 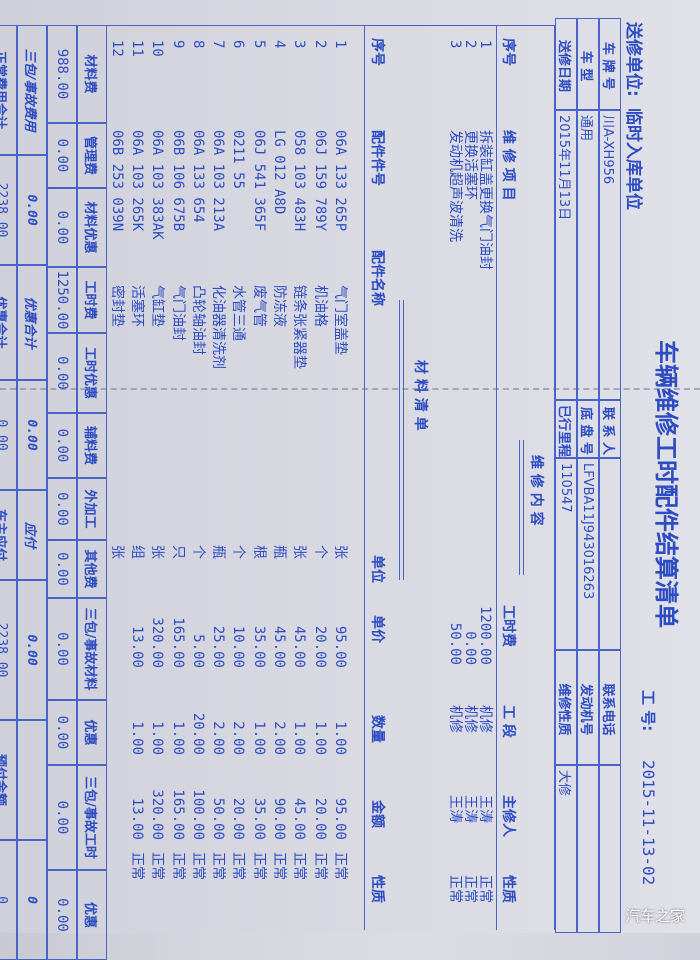 I want to click on info-plate-label: 车 牌 号, so click(x=610, y=64).